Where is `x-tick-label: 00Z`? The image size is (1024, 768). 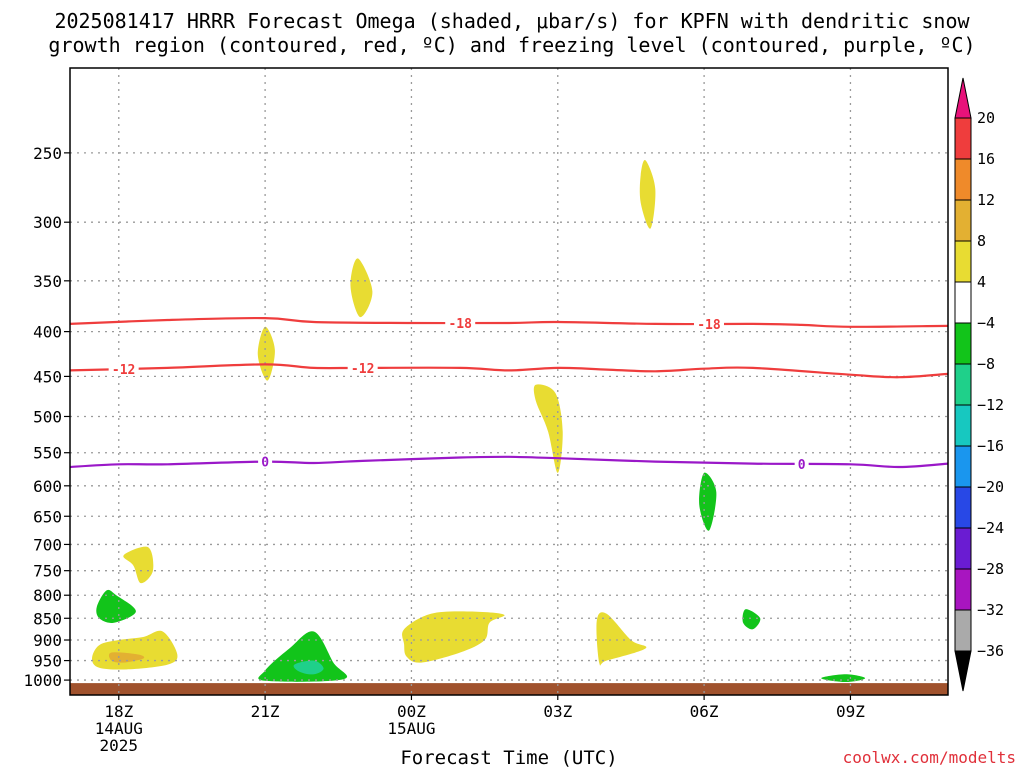
x-tick-label: 00Z is located at coordinates (411, 711).